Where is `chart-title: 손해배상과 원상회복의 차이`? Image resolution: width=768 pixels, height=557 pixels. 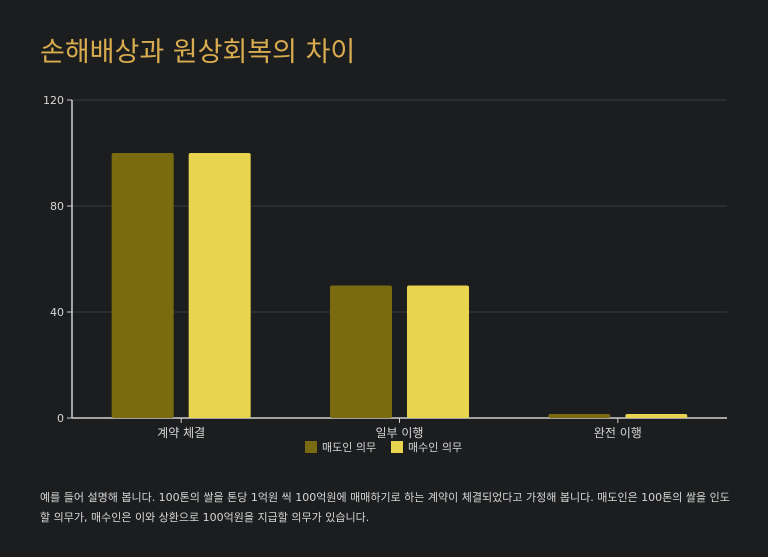
chart-title: 손해배상과 원상회복의 차이 is located at coordinates (198, 52).